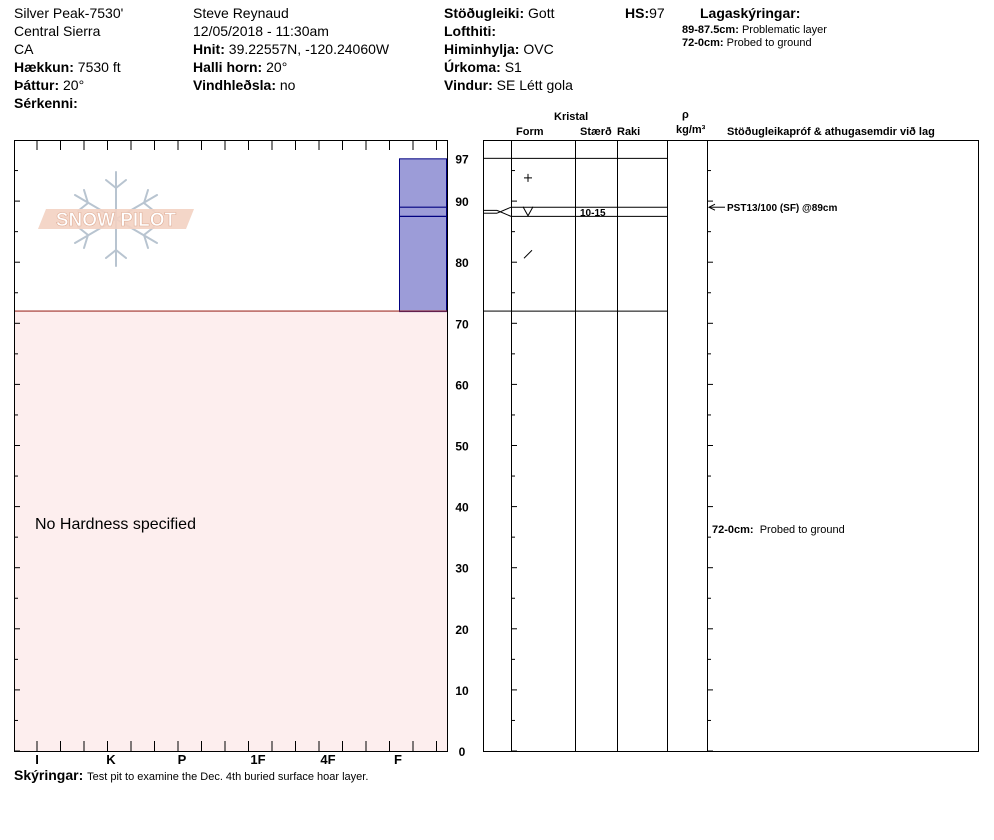  Describe the element at coordinates (564, 216) in the screenshot. I see `layer-rows: 10-15` at that location.